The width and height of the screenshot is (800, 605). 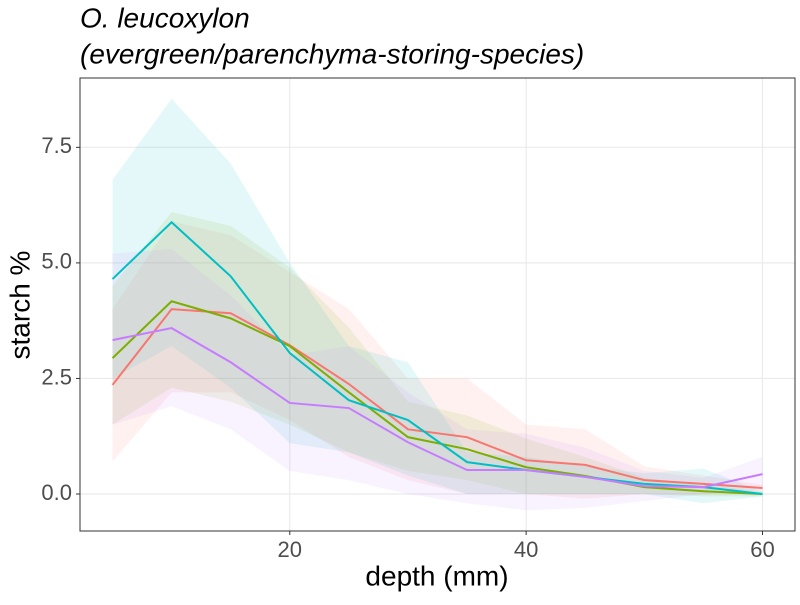 What do you see at coordinates (332, 53) in the screenshot?
I see `chart-subtitle: (evergreen/parenchyma-storing-species)` at bounding box center [332, 53].